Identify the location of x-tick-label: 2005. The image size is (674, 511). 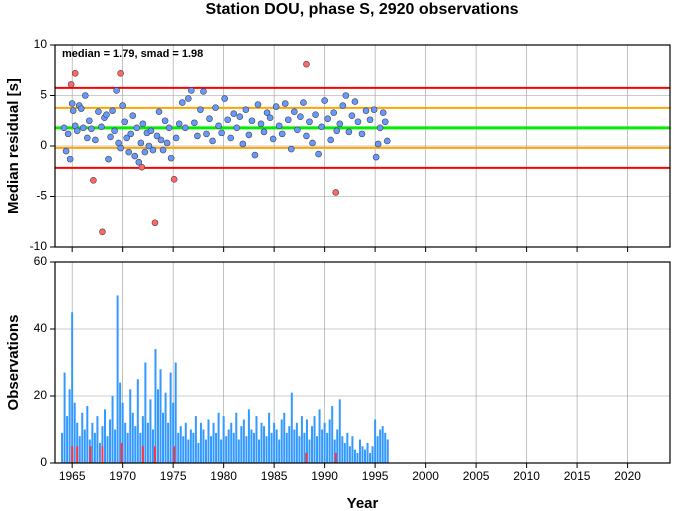
(476, 476).